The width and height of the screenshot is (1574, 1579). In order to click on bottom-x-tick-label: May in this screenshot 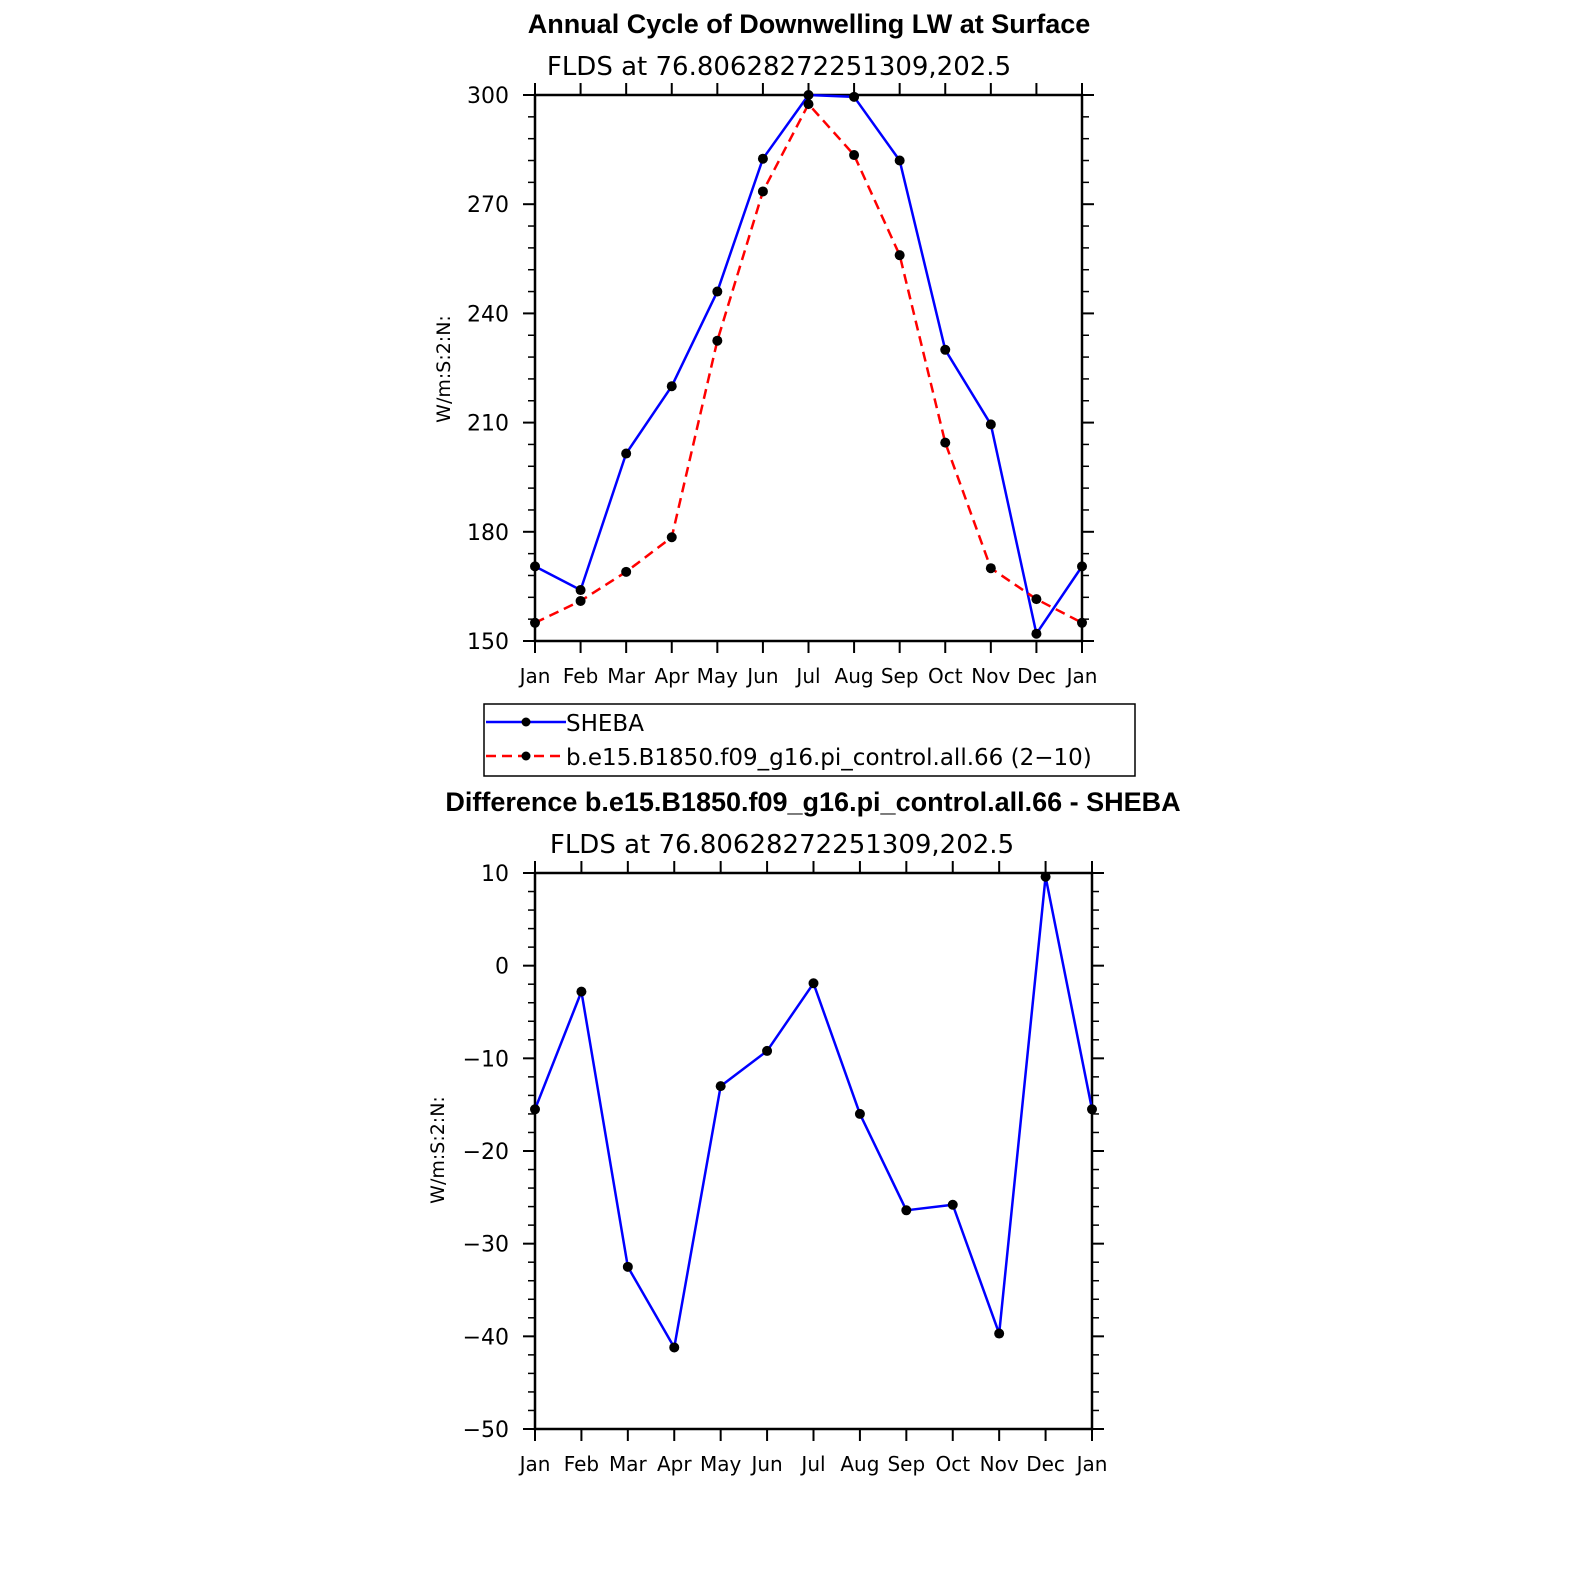, I will do `click(721, 1464)`.